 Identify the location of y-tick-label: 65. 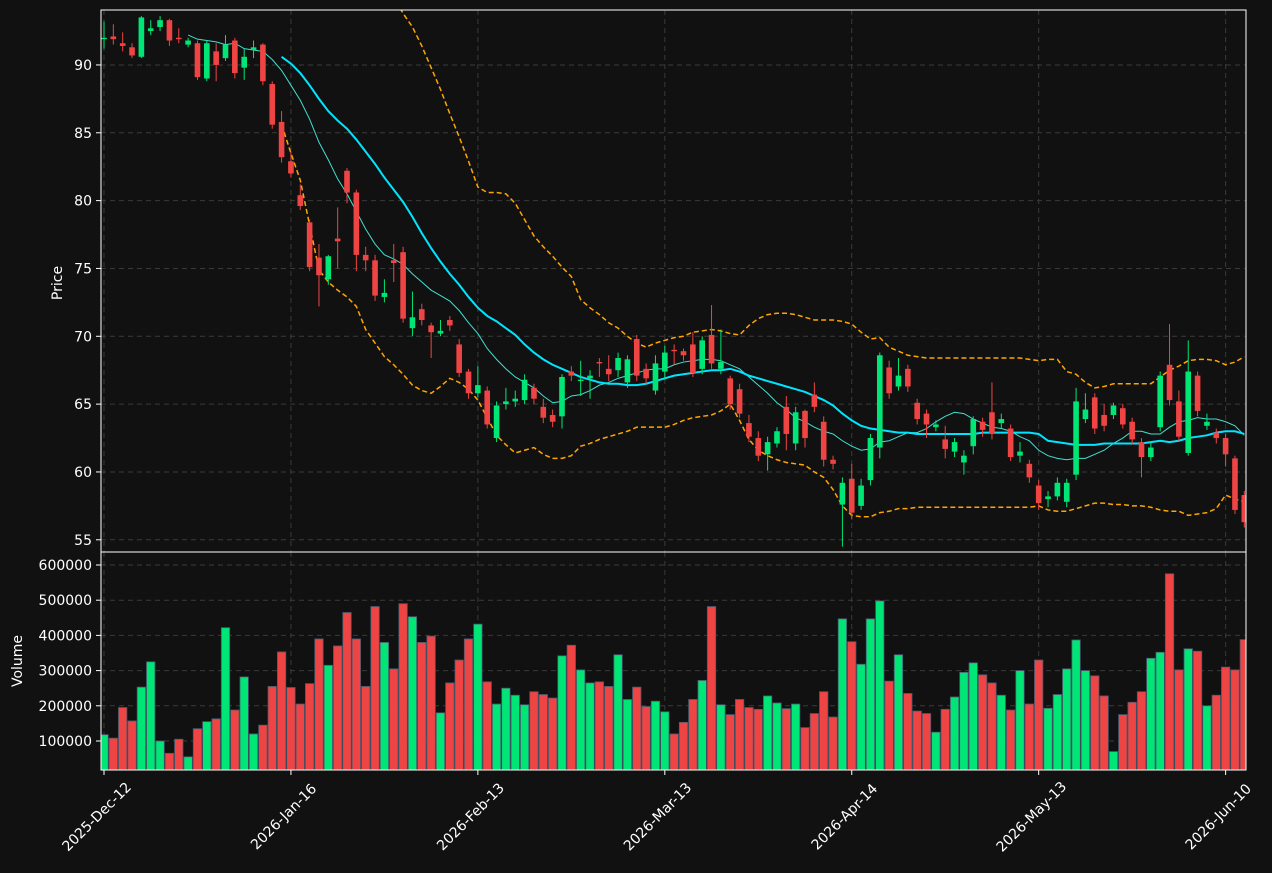
(83, 405).